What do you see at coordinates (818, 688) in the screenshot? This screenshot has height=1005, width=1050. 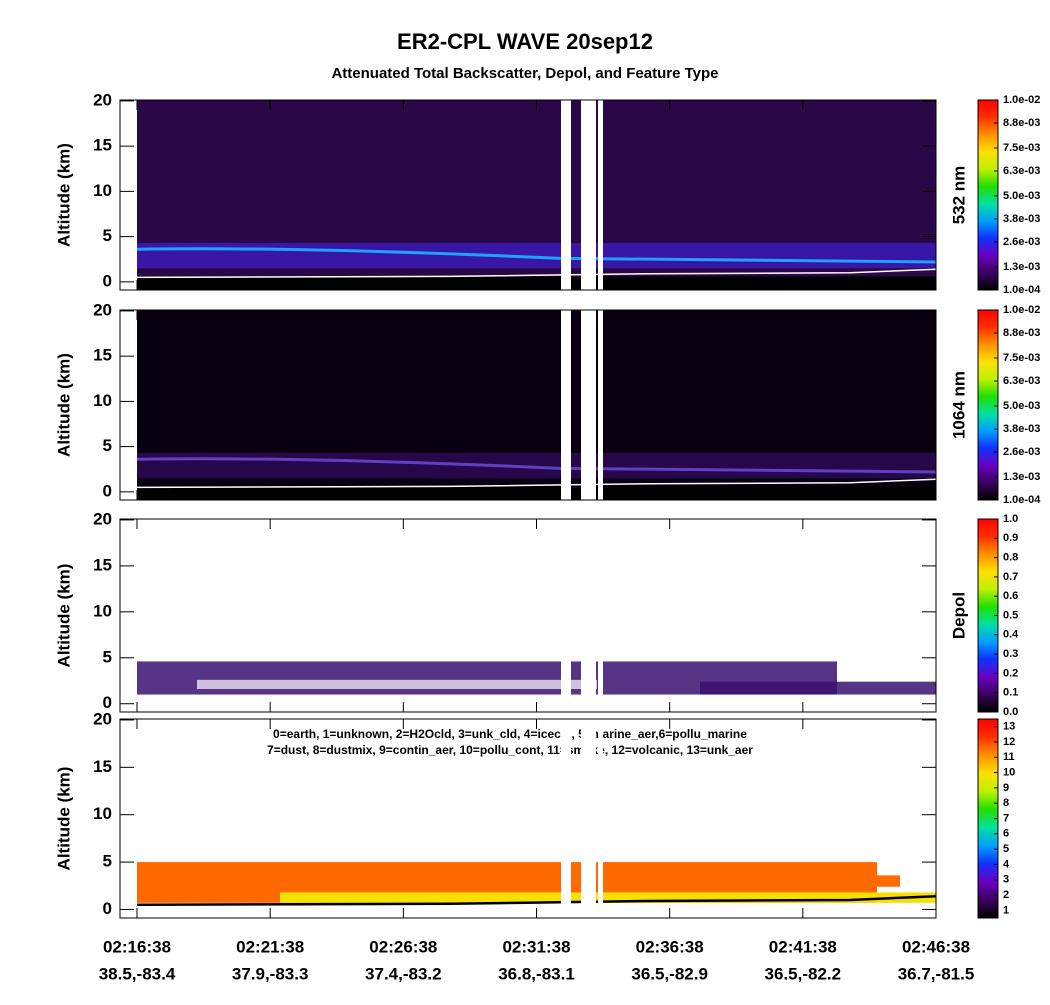 I see `depol-layer` at bounding box center [818, 688].